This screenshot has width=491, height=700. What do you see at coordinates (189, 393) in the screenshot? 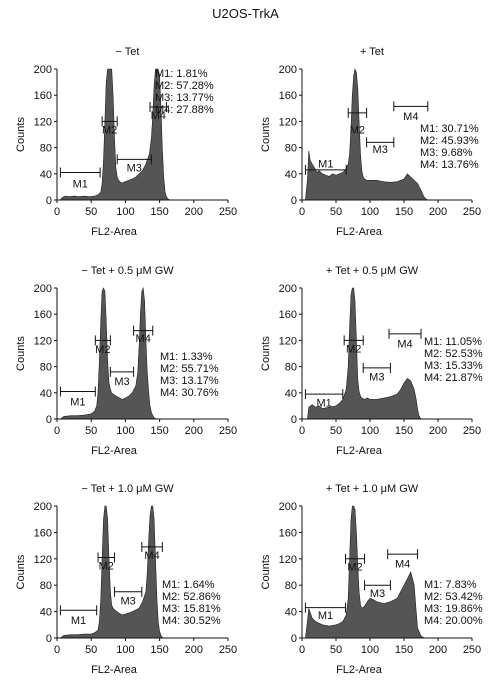
I see `gate-percentage: M4: 30.76%` at bounding box center [189, 393].